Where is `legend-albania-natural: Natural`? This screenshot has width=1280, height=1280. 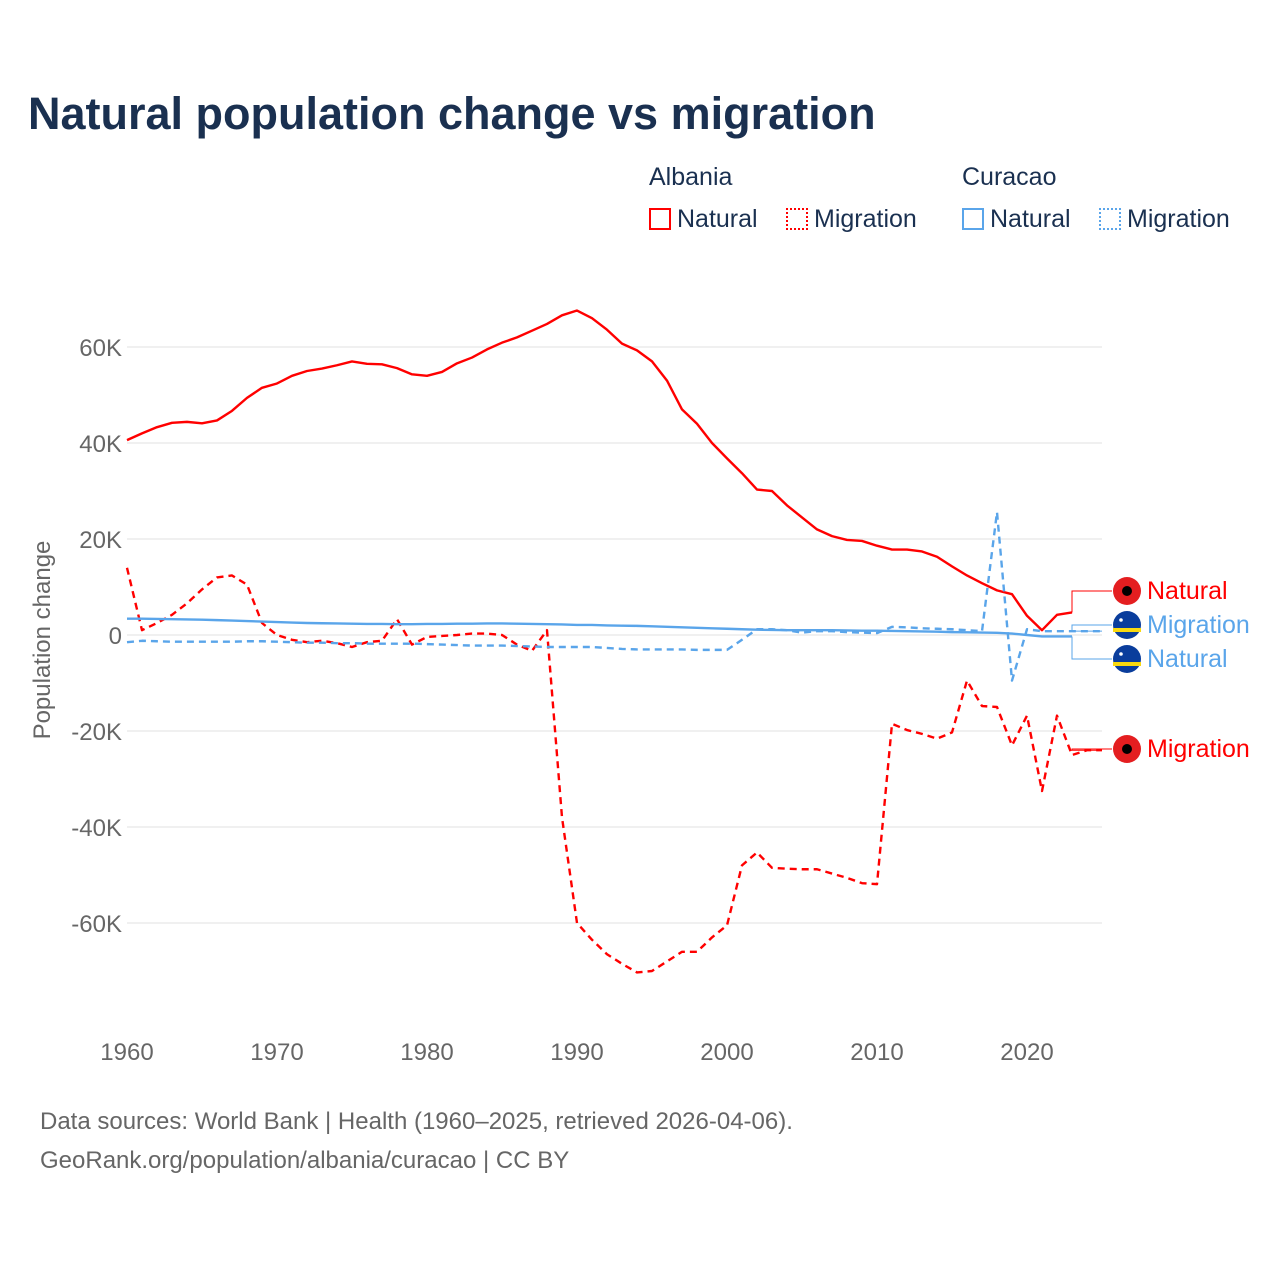 legend-albania-natural: Natural is located at coordinates (703, 219).